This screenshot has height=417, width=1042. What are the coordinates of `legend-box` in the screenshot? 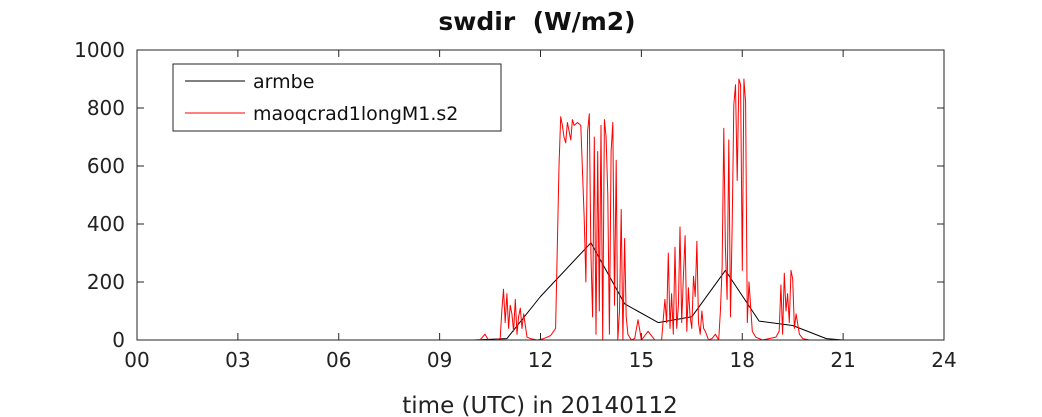 It's located at (337, 97).